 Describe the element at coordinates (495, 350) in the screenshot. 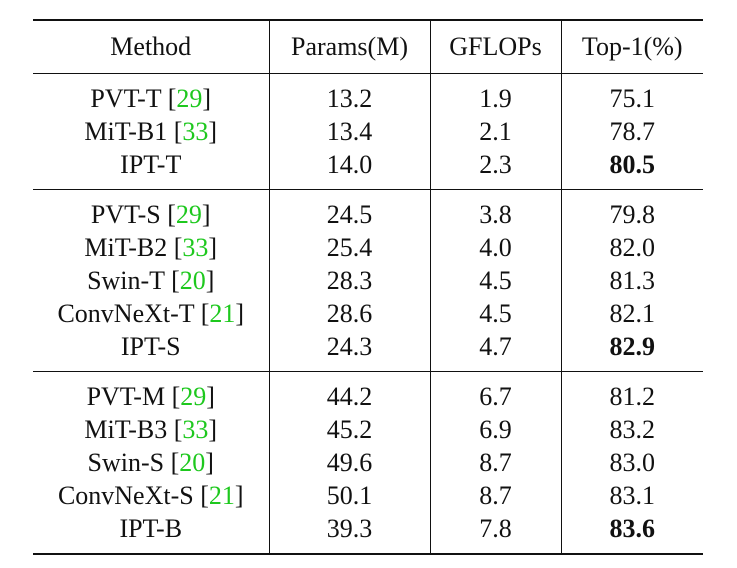

I see `gflops-cell: 4.7` at that location.